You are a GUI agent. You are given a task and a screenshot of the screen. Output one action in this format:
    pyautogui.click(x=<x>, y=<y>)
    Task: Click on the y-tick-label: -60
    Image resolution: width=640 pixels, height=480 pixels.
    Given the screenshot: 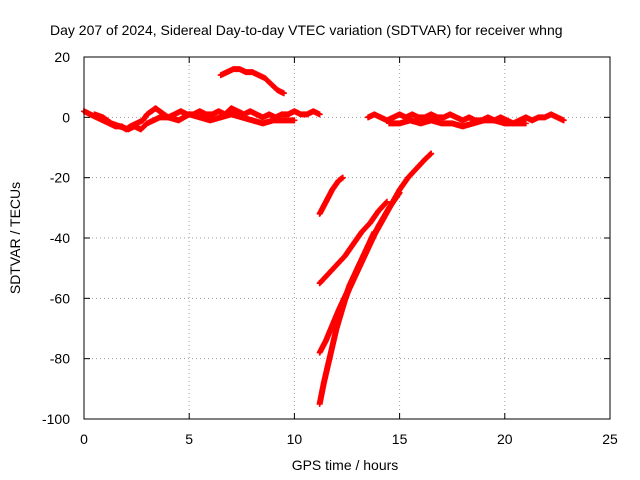 What is the action you would take?
    pyautogui.click(x=60, y=298)
    